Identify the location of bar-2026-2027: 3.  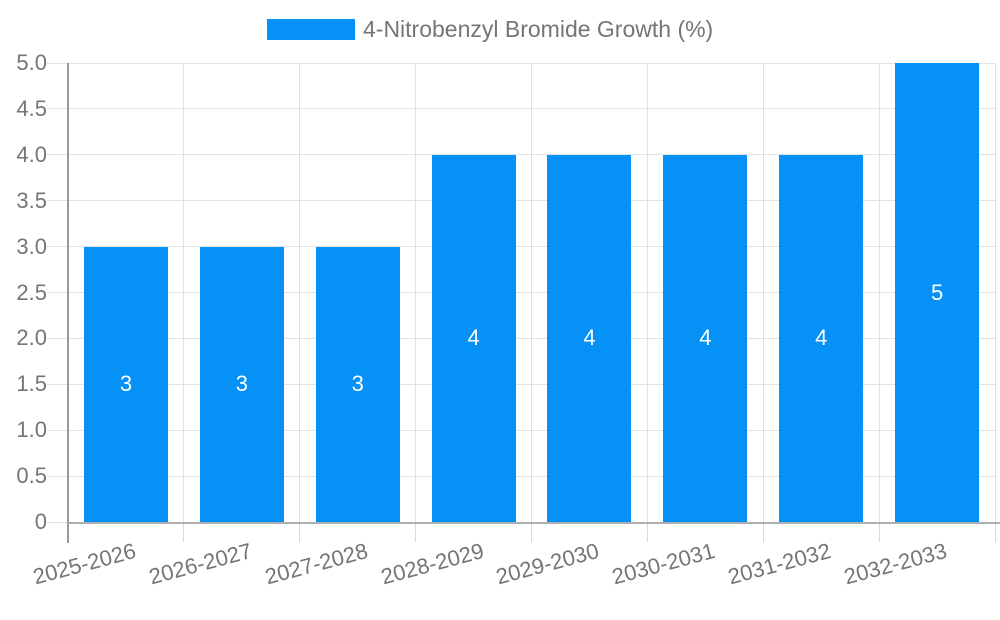
(241, 384).